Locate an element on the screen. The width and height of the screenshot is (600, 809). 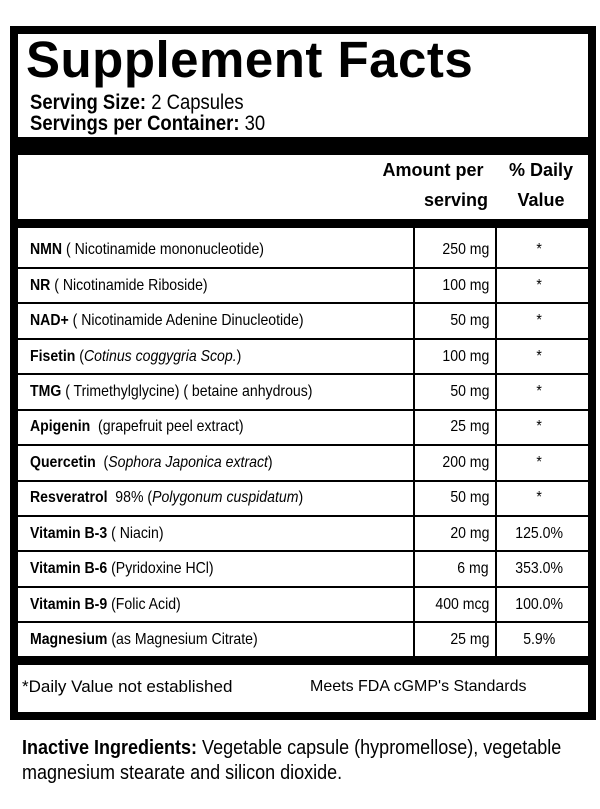
ingredient-desc: 98% ( is located at coordinates (130, 498).